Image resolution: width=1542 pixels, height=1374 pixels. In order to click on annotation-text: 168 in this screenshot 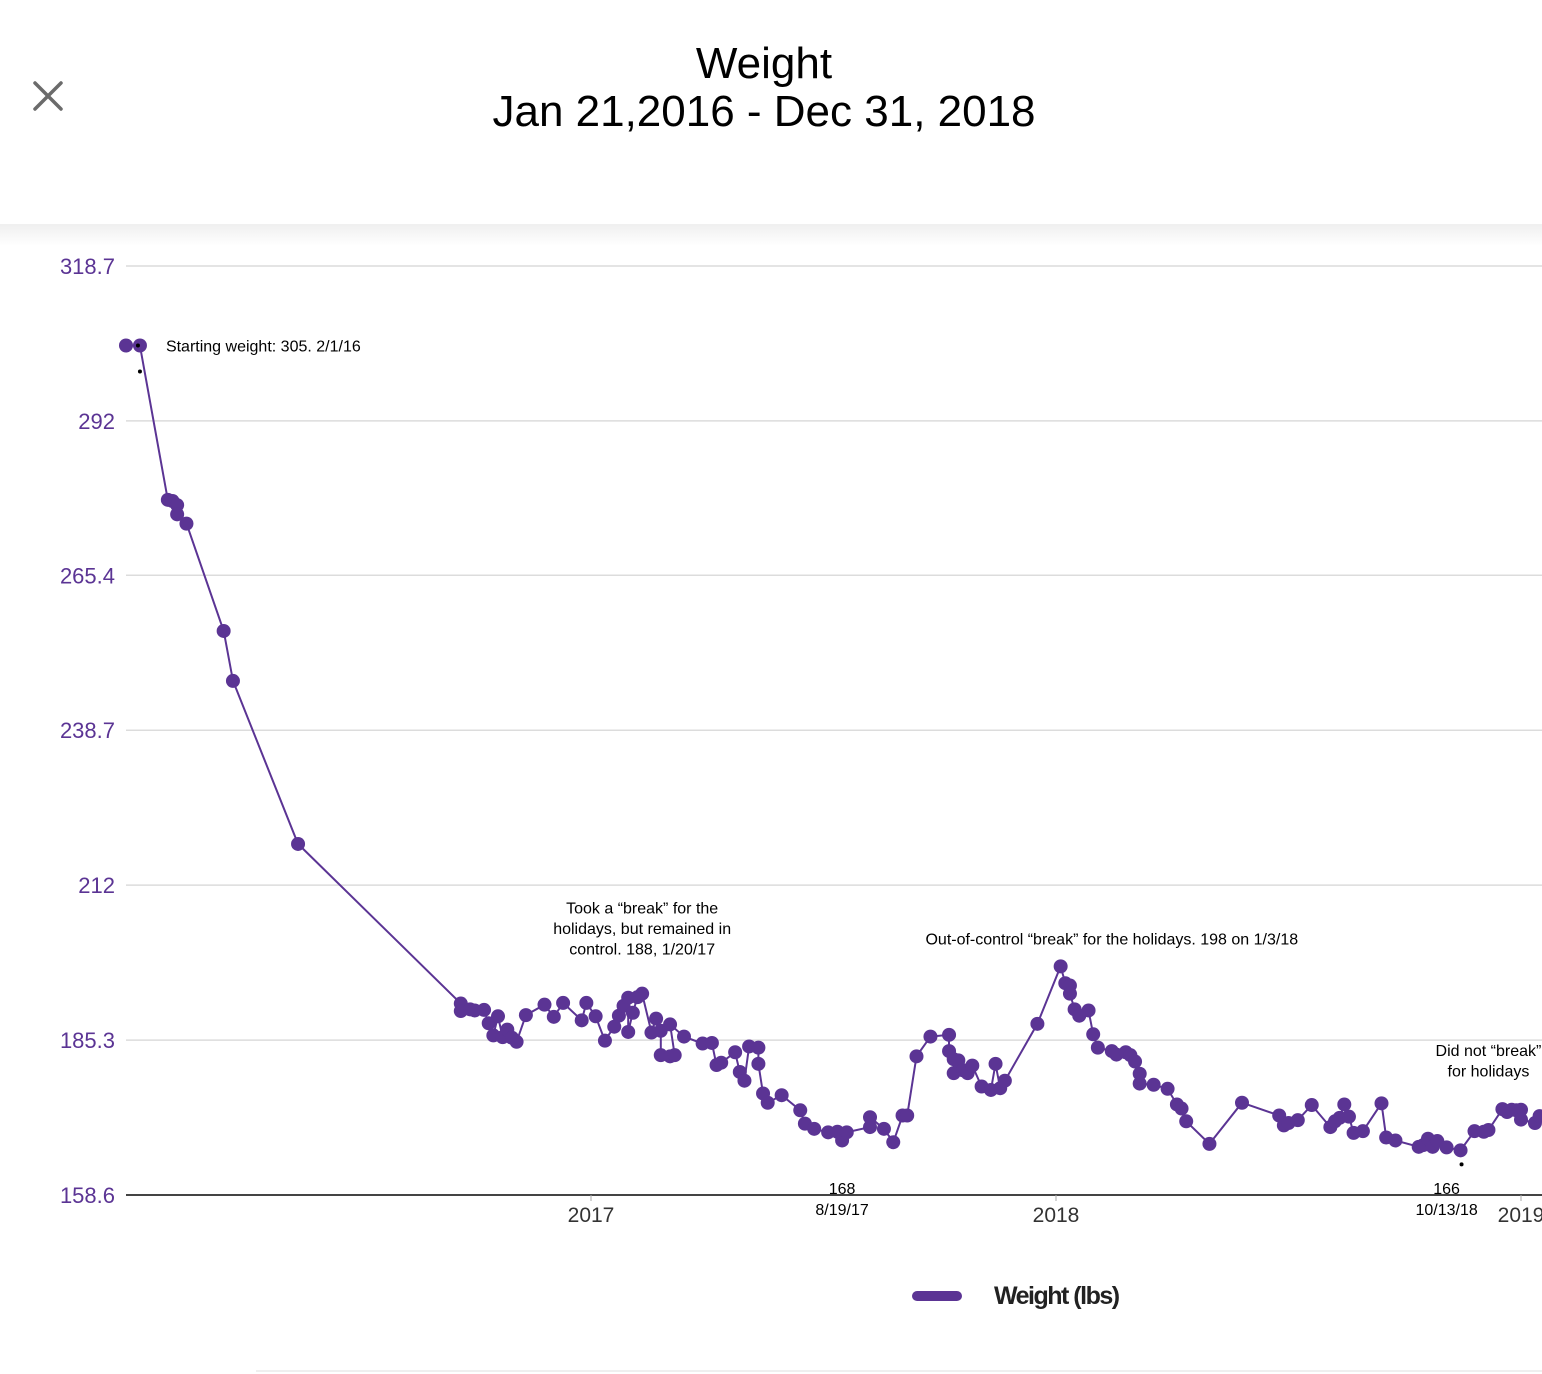, I will do `click(842, 1189)`.